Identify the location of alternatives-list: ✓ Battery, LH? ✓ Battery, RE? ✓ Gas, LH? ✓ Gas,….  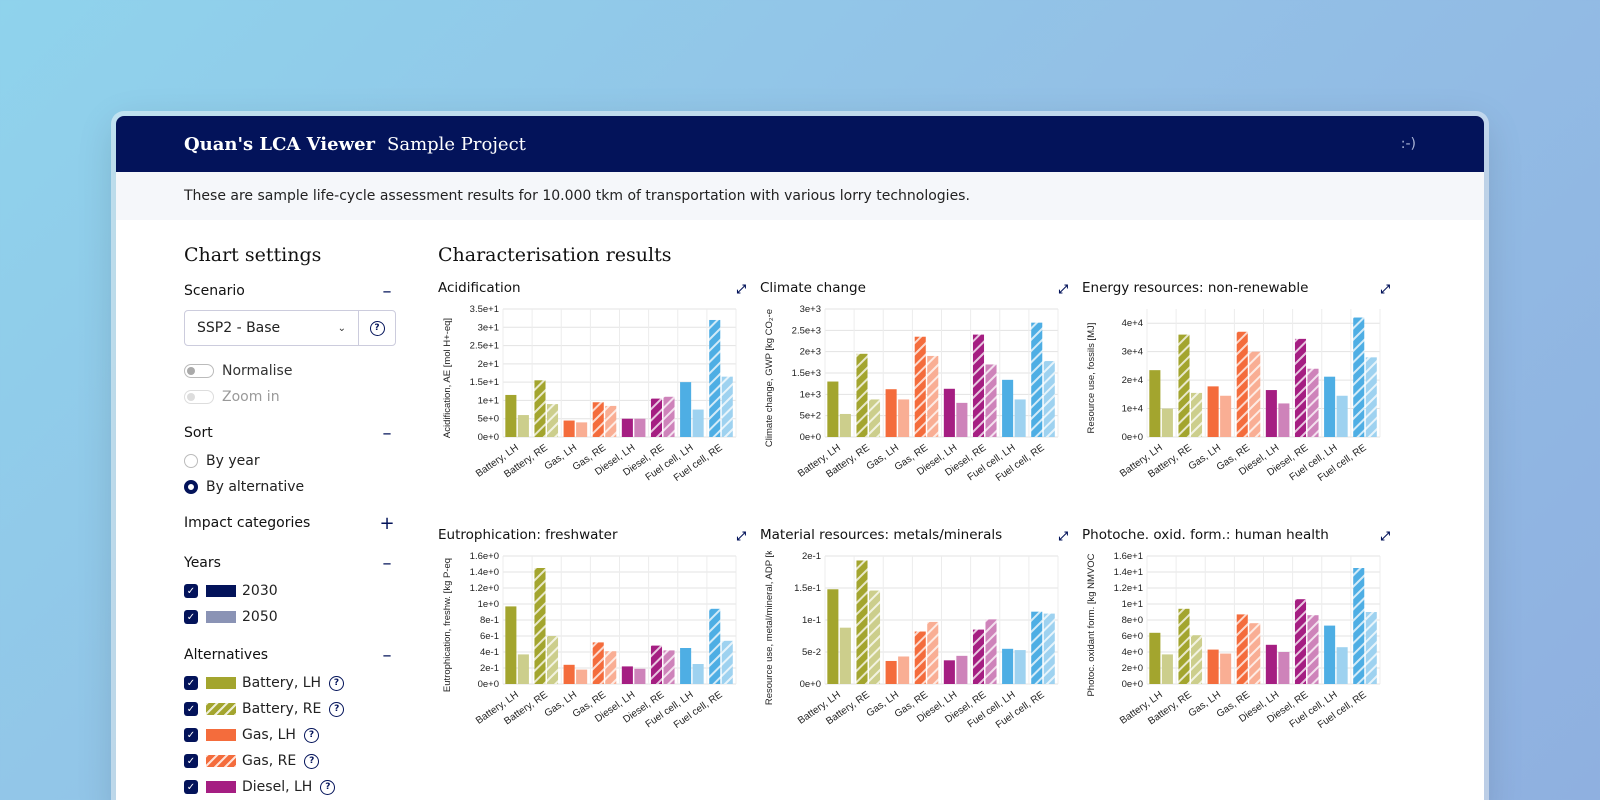
(290, 735).